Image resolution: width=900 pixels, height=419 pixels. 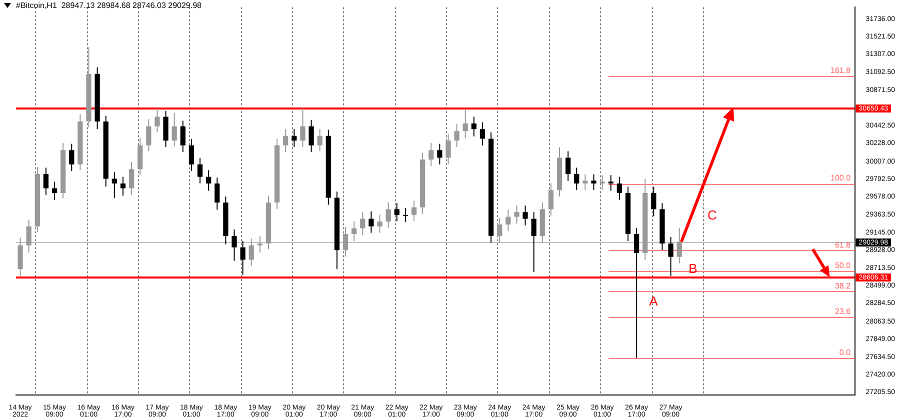 I want to click on chart-title: #Bitcoin,H1 28947.13 28984.68 28746.03 29029.98, so click(x=109, y=5).